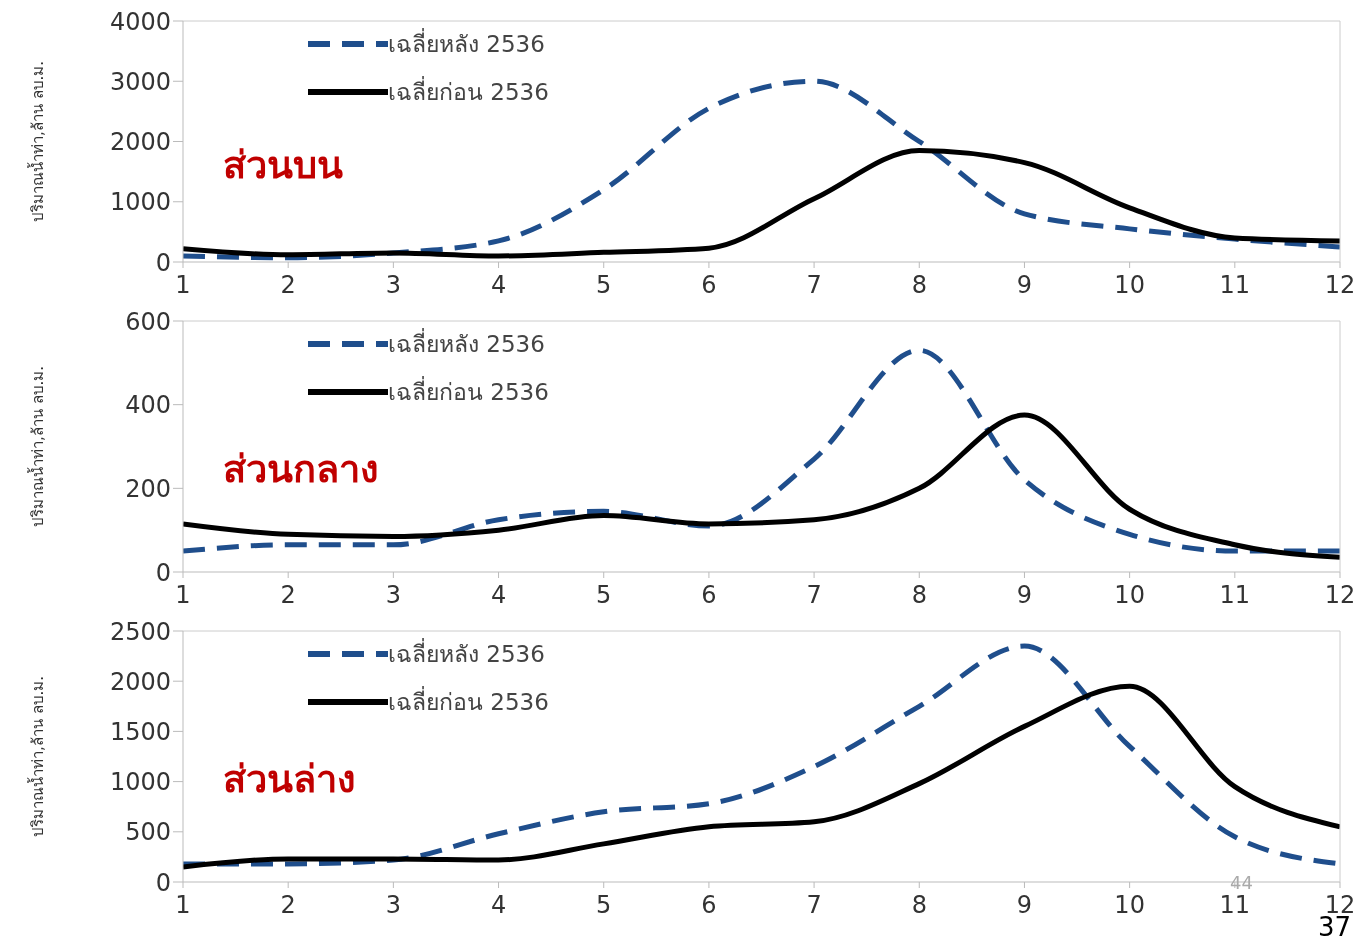  Describe the element at coordinates (140, 81) in the screenshot. I see `y-tick-label: 3000` at that location.